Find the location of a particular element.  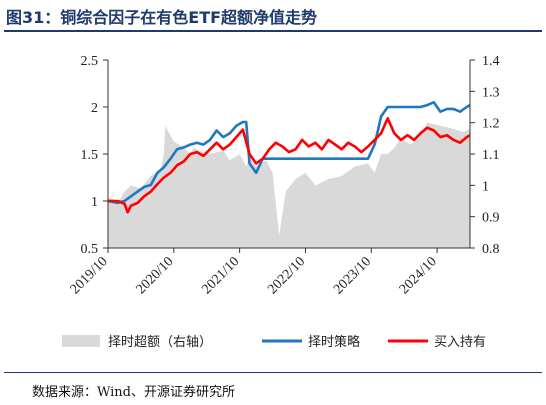

left-tick-label: 1.5 is located at coordinates (90, 155).